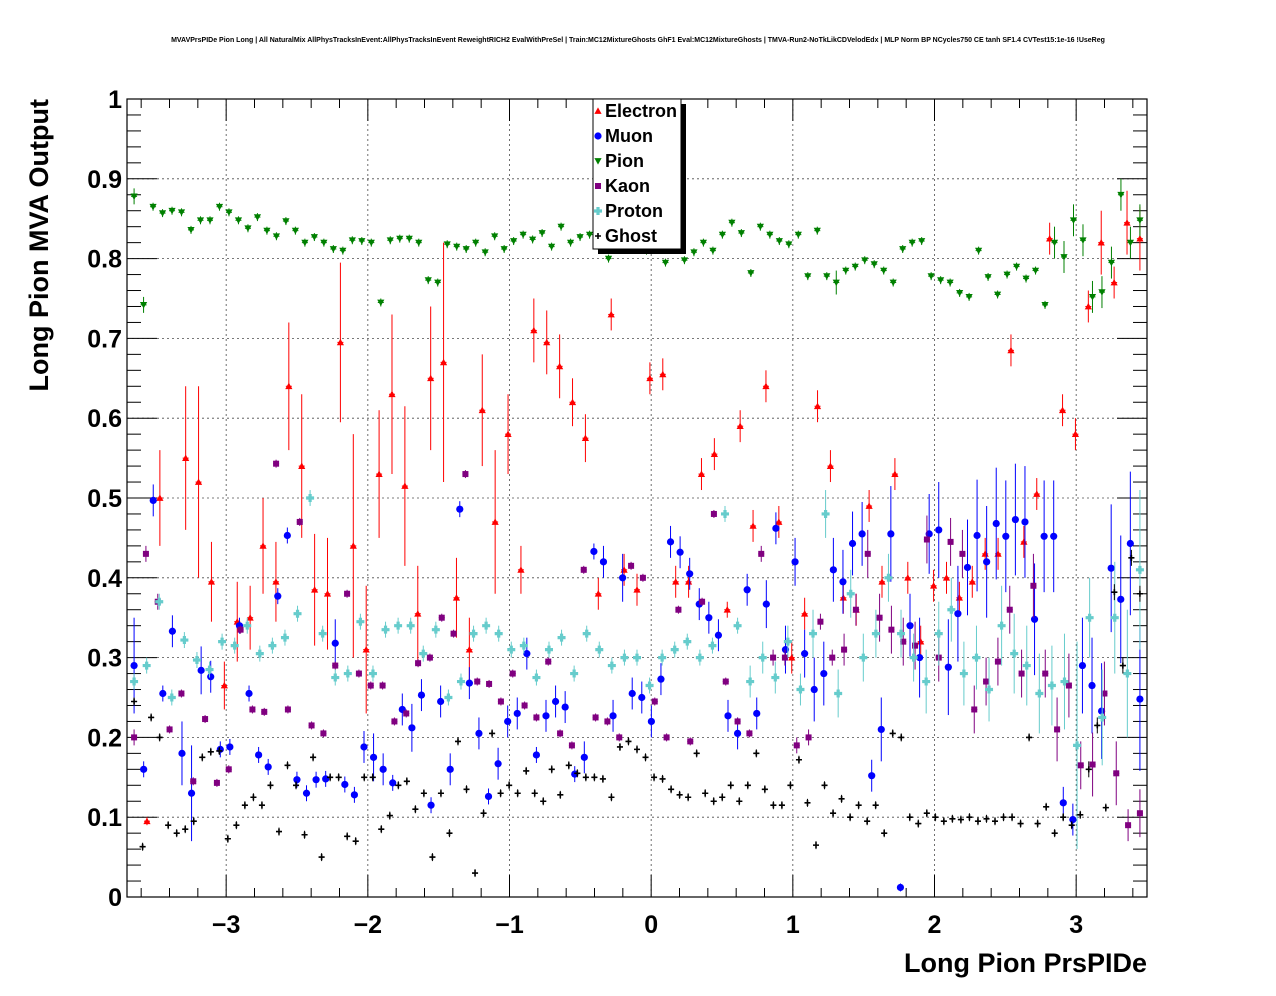  I want to click on x-tick-label: 1, so click(793, 925).